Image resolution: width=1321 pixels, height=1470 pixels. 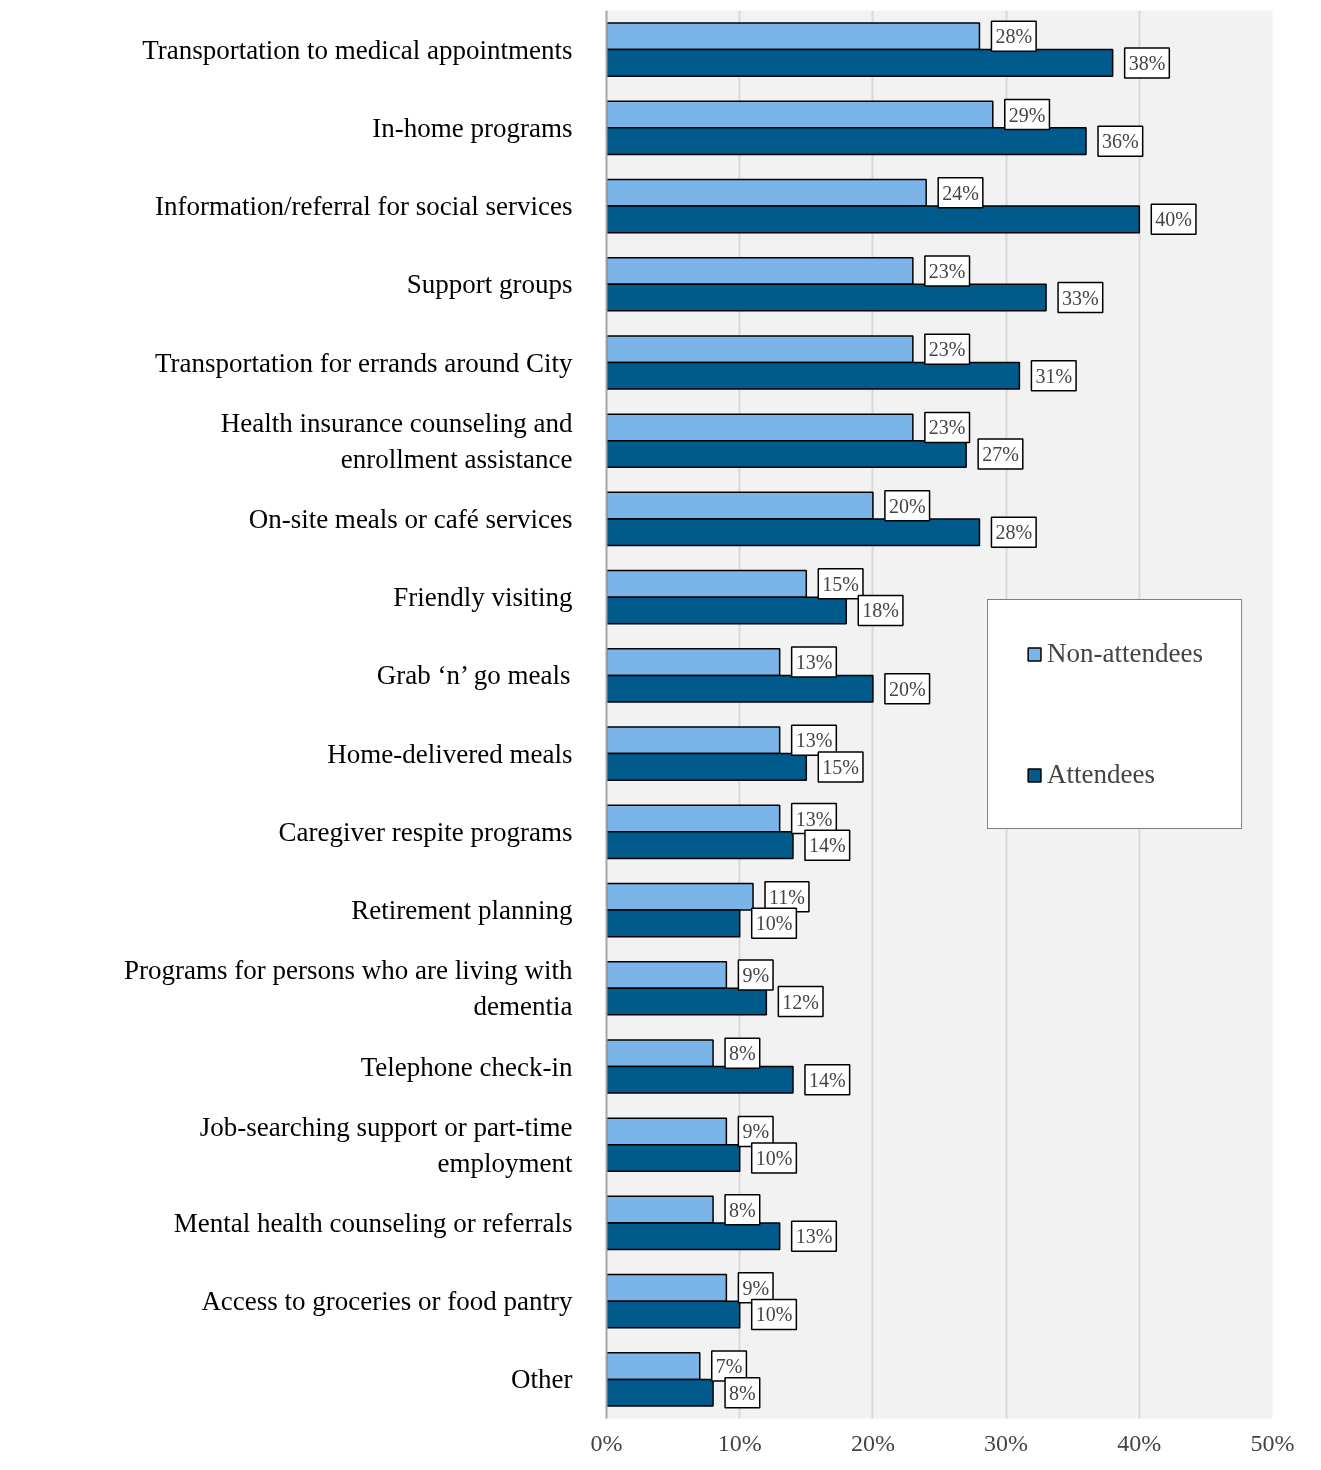 What do you see at coordinates (373, 1222) in the screenshot?
I see `y-tick-label: Mental health counseling or referrals` at bounding box center [373, 1222].